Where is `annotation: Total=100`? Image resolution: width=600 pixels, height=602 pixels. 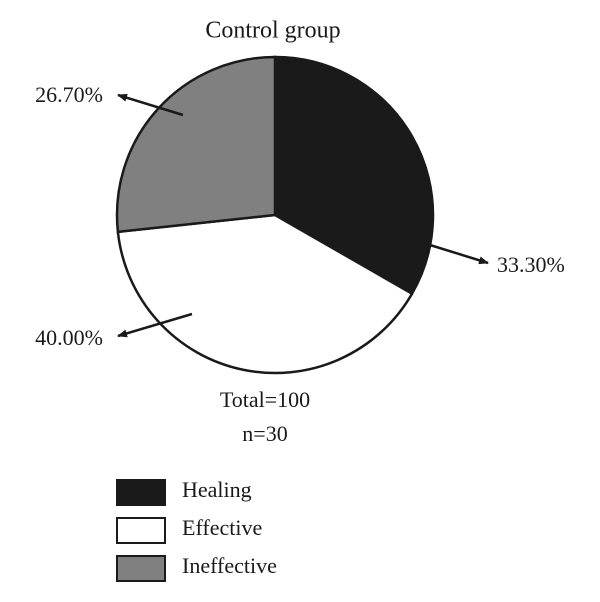
annotation: Total=100 is located at coordinates (265, 399).